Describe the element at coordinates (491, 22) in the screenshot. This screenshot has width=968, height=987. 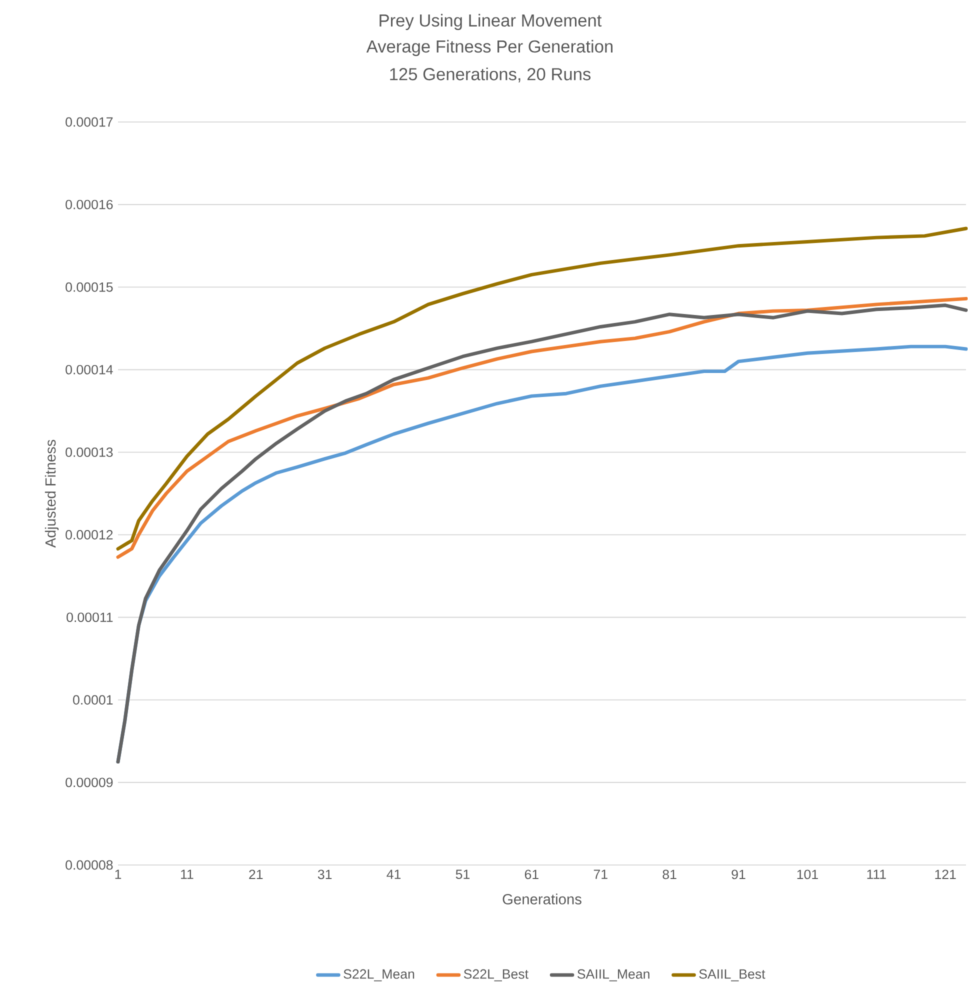
I see `chart-title: Prey Using Linear Movement` at that location.